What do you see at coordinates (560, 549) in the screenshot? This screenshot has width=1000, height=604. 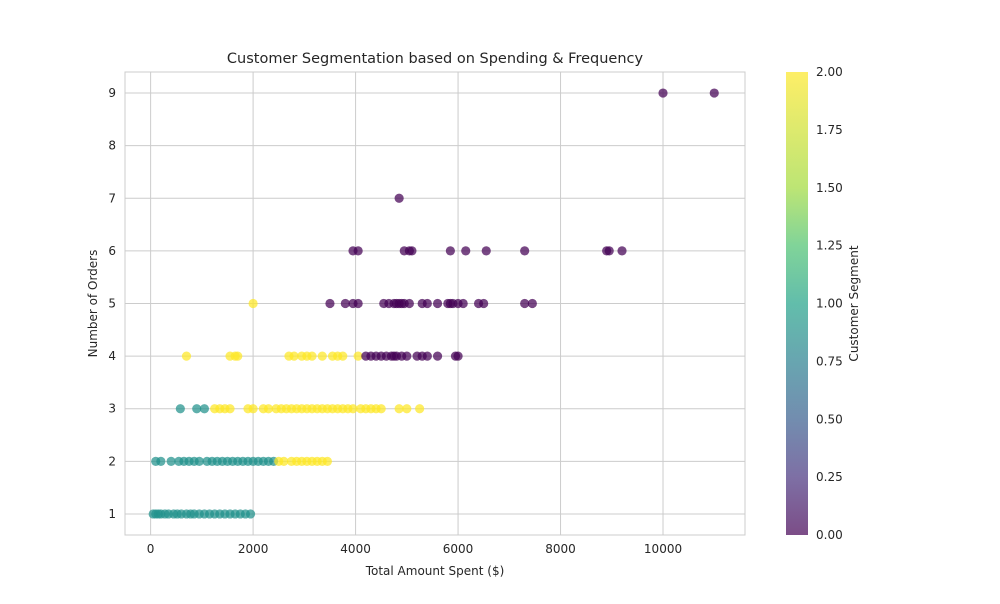 I see `x-tick-label: 8000` at bounding box center [560, 549].